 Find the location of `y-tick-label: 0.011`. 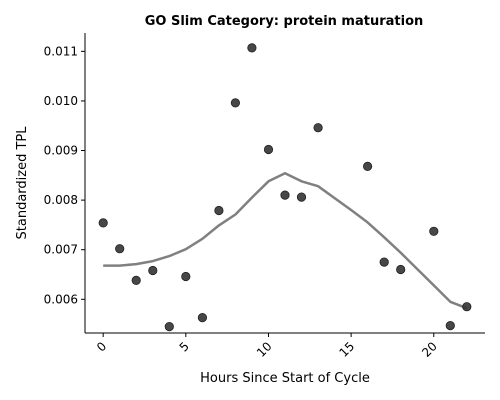

y-tick-label: 0.011 is located at coordinates (61, 51).